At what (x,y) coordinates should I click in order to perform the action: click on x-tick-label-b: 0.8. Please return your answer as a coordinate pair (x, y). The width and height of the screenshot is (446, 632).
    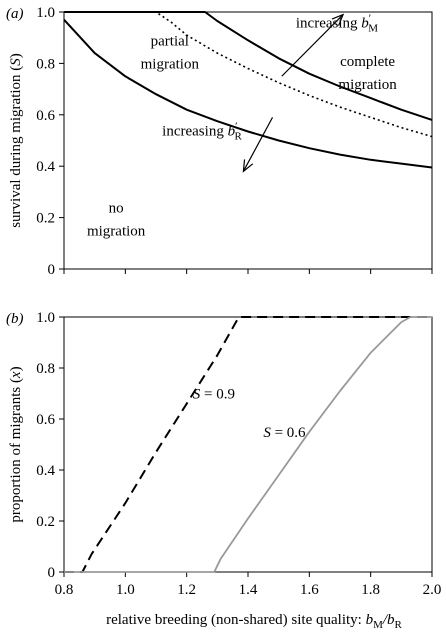
    Looking at the image, I should click on (64, 590).